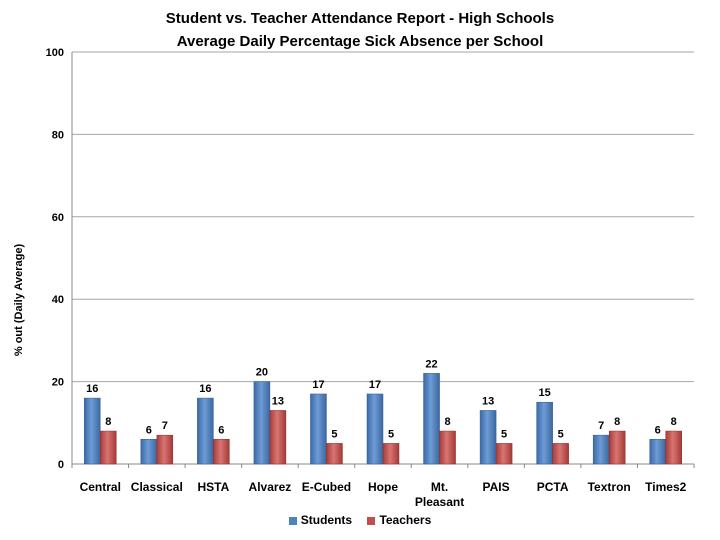  Describe the element at coordinates (665, 487) in the screenshot. I see `x-tick-label: Times2` at that location.